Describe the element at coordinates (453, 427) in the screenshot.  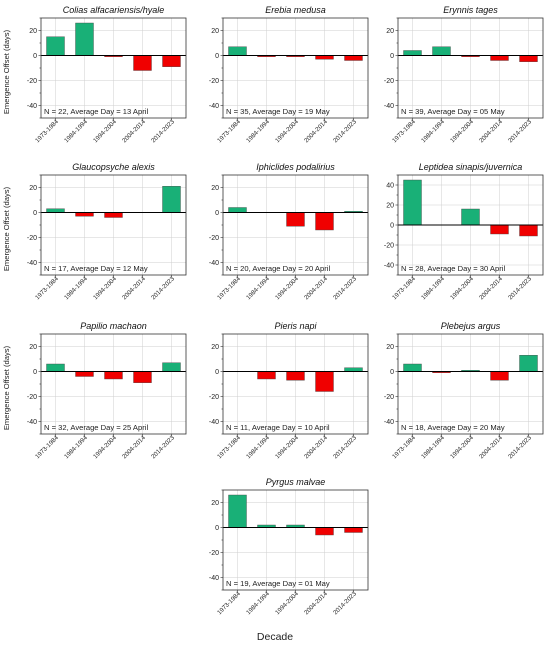
I see `panel-annotation: N = 18, Average Day = 20 May` at that location.